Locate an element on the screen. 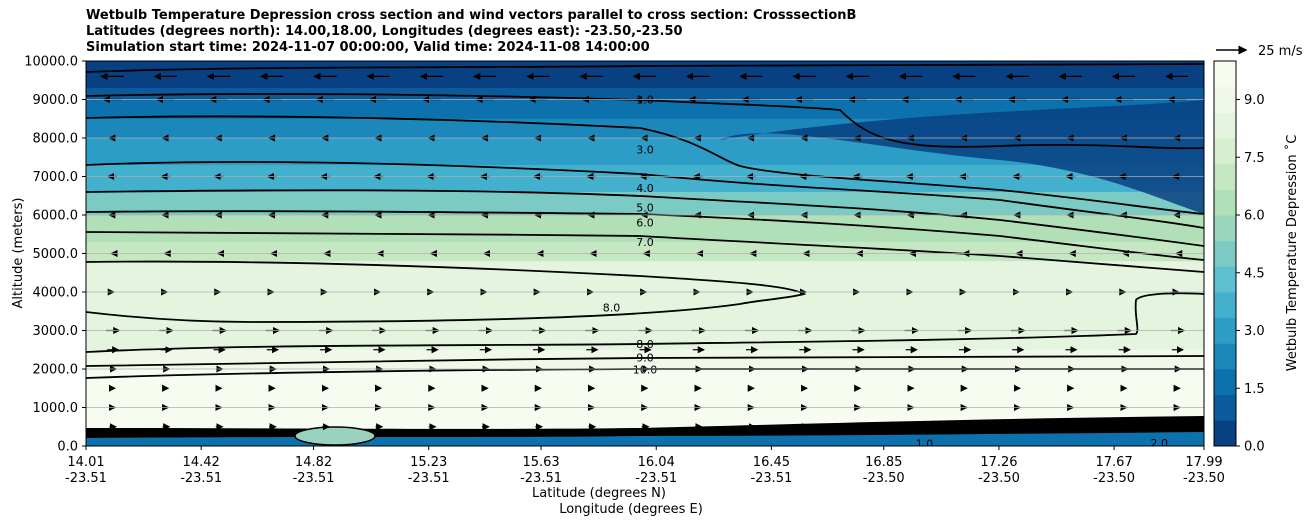 This screenshot has width=1312, height=526. colorbar-tick-label: 6.0 is located at coordinates (1254, 216).